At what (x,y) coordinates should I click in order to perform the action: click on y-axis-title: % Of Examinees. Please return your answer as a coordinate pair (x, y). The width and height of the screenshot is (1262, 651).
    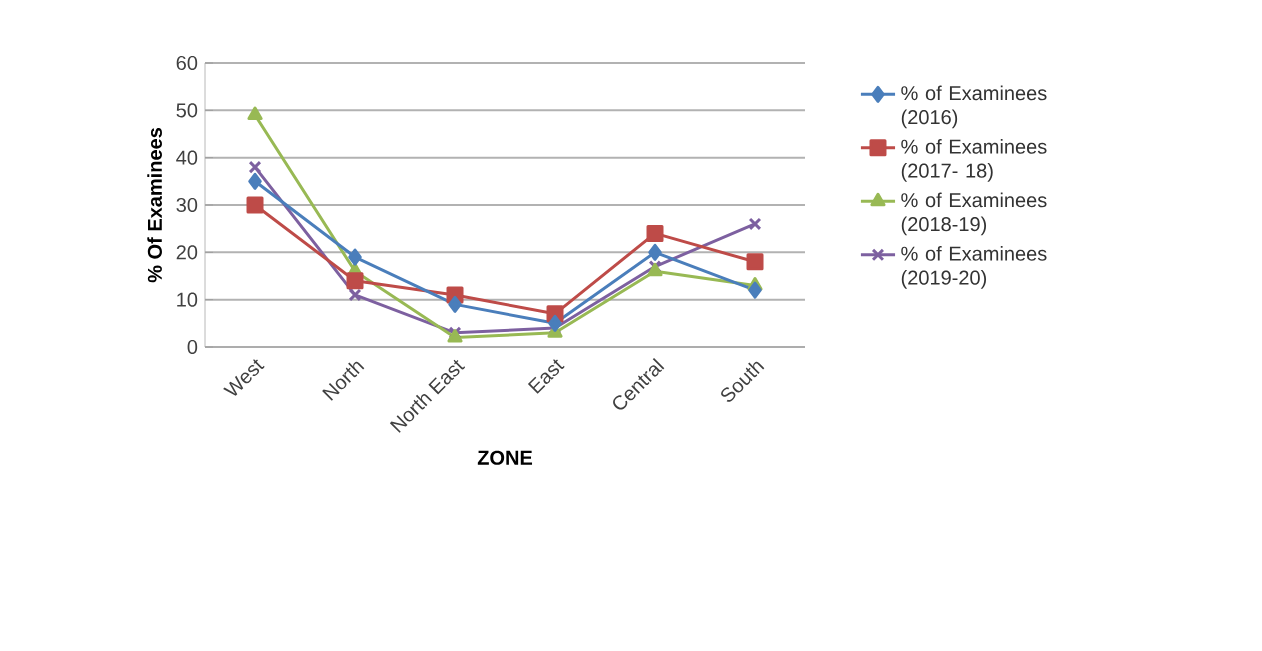
    Looking at the image, I should click on (154, 205).